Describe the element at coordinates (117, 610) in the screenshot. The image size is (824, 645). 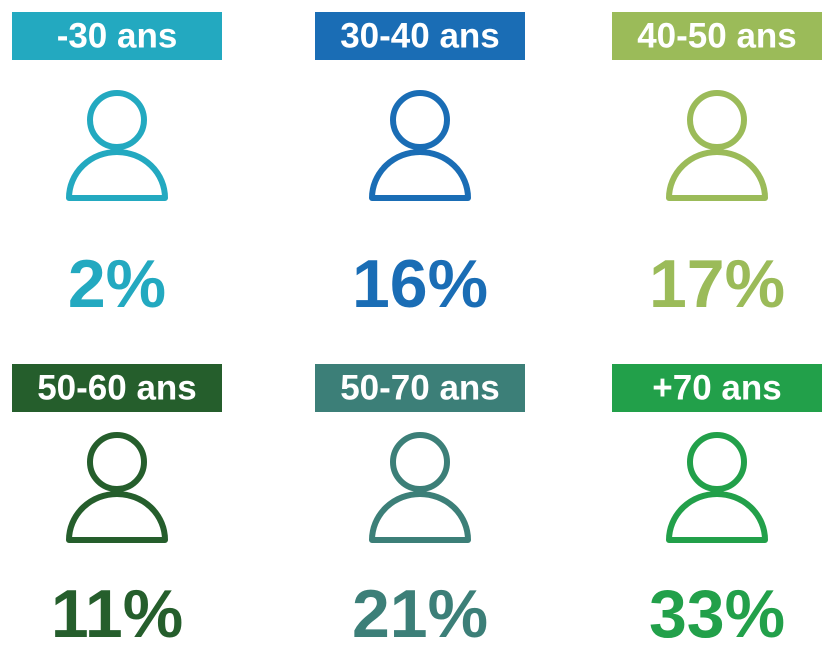
I see `percentage: 11%` at that location.